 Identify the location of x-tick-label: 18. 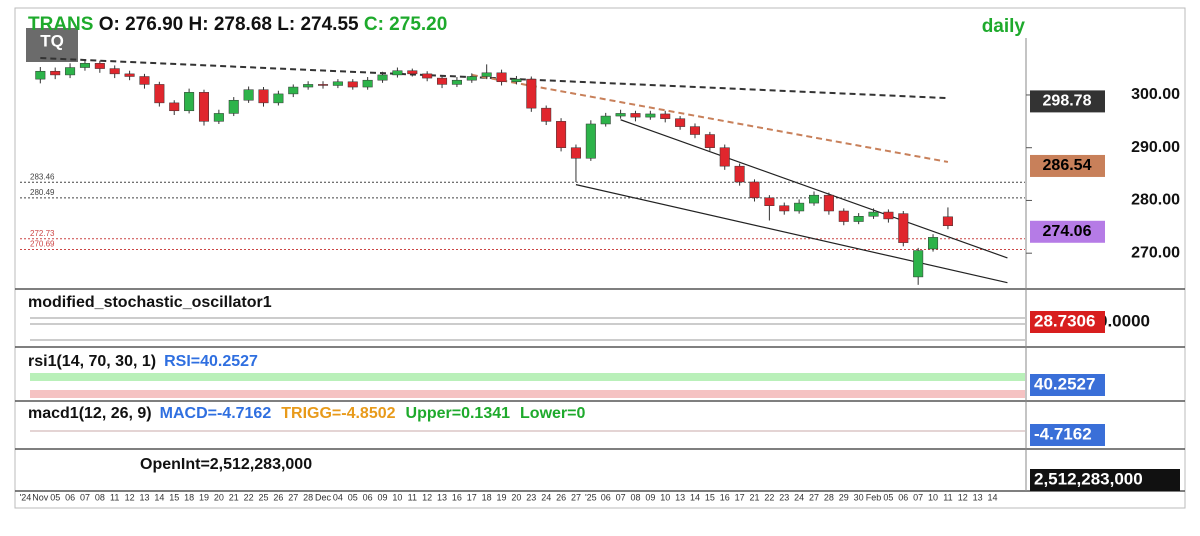
(487, 497).